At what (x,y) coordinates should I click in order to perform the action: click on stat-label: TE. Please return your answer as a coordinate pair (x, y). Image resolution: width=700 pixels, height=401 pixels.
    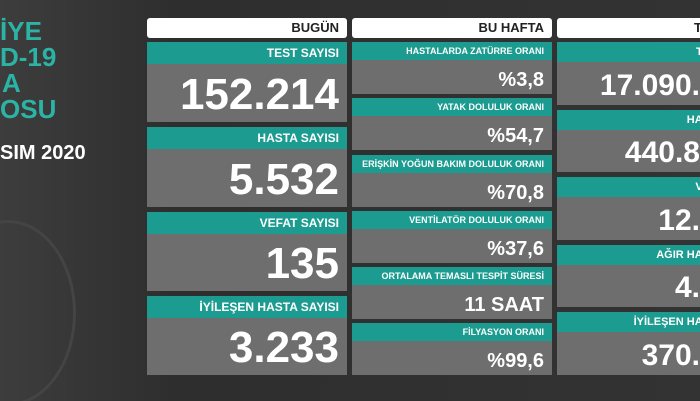
    Looking at the image, I should click on (628, 52).